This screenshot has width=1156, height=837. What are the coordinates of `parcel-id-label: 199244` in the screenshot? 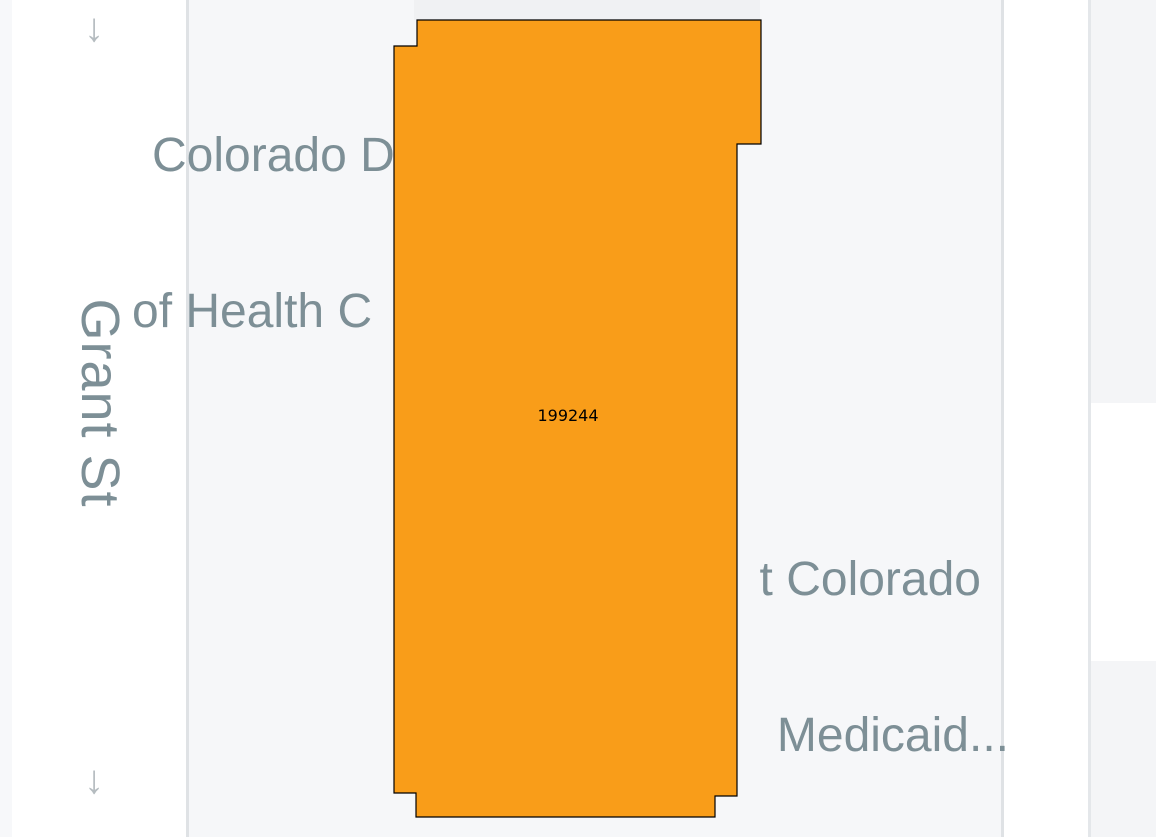 It's located at (567, 415).